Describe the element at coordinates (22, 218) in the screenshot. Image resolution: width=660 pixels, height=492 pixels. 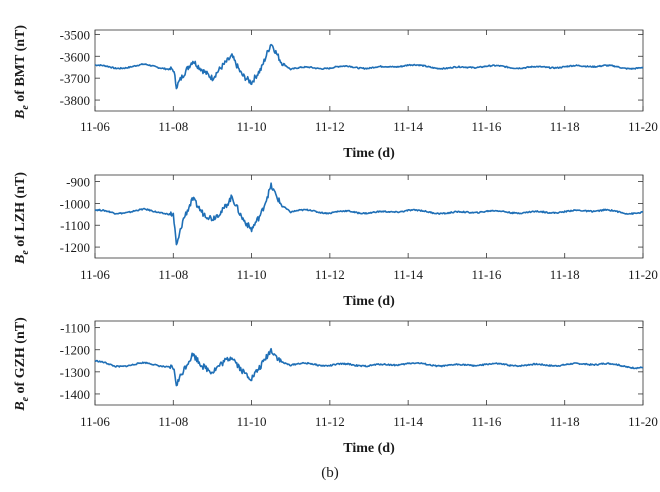
I see `y-axis-label: Be of LZH (nT)` at that location.